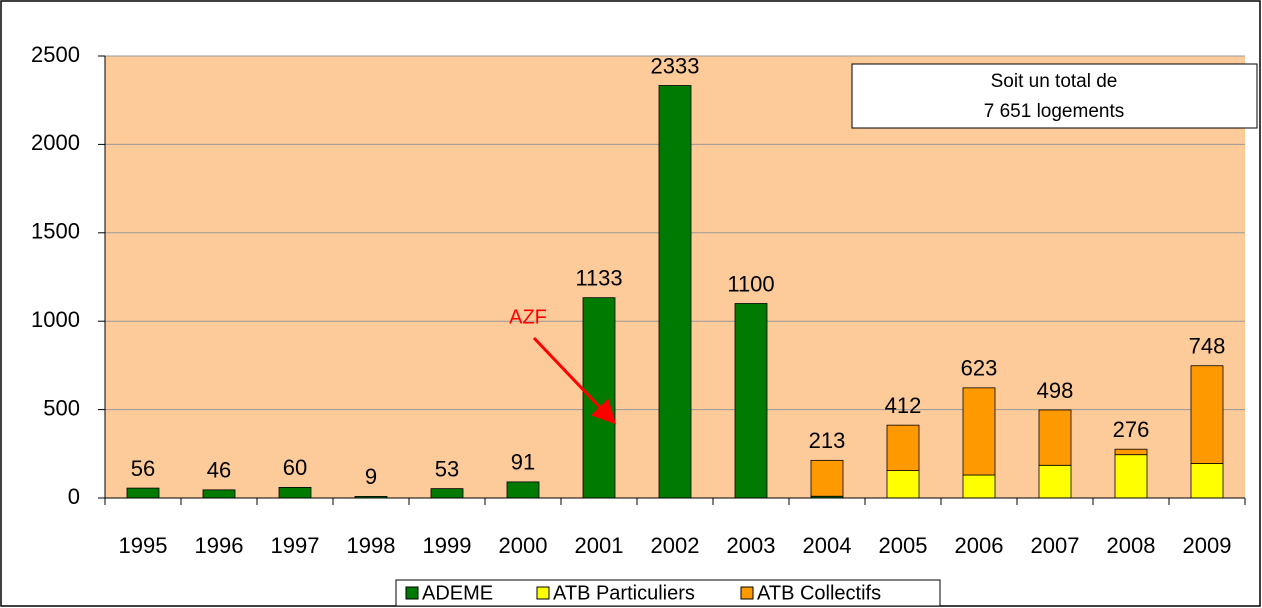  Describe the element at coordinates (295, 545) in the screenshot. I see `x-tick-label: 1997` at that location.